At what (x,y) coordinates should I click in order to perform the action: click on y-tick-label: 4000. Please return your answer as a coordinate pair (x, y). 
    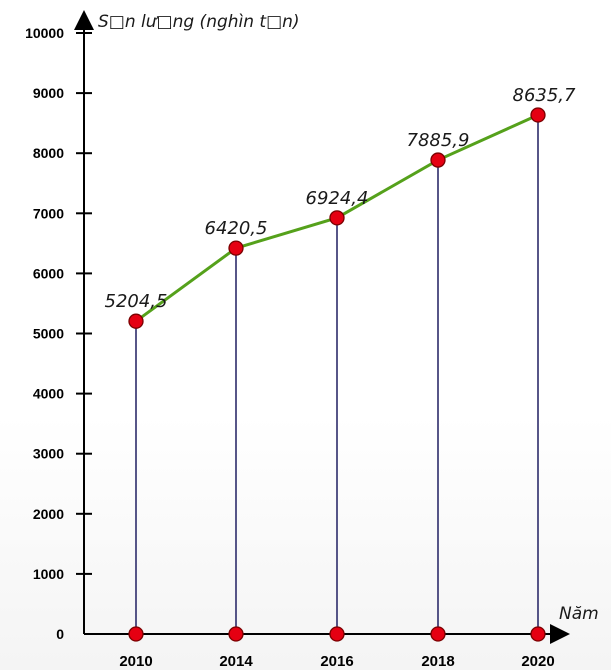
    Looking at the image, I should click on (48, 394).